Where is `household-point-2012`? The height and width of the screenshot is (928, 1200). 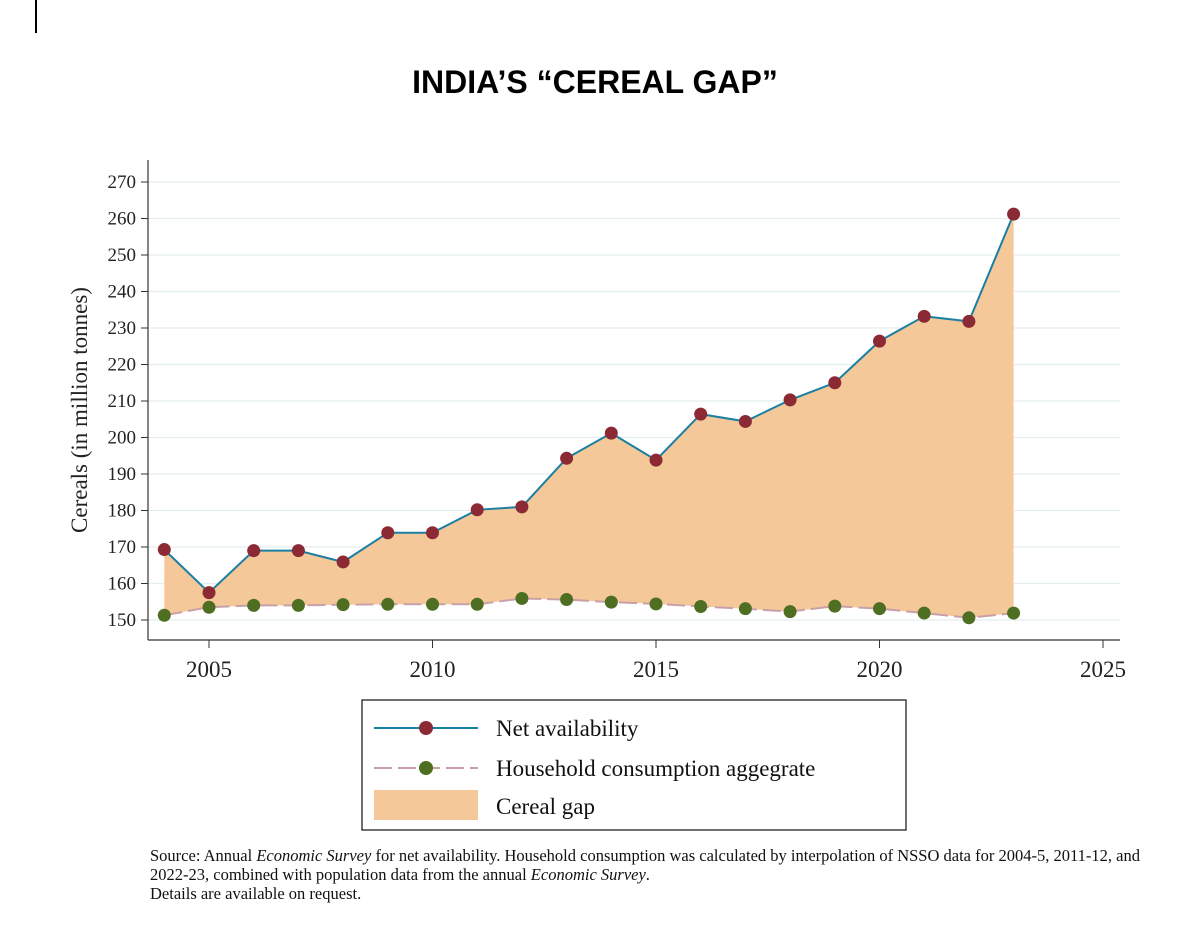 household-point-2012 is located at coordinates (522, 598).